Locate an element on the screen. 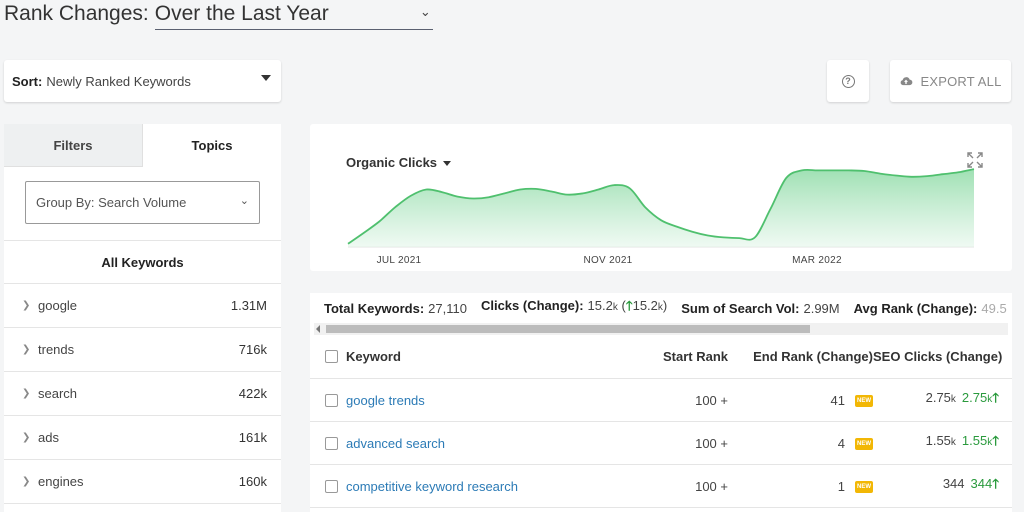 The height and width of the screenshot is (512, 1024). keyword-link: google trends is located at coordinates (385, 400).